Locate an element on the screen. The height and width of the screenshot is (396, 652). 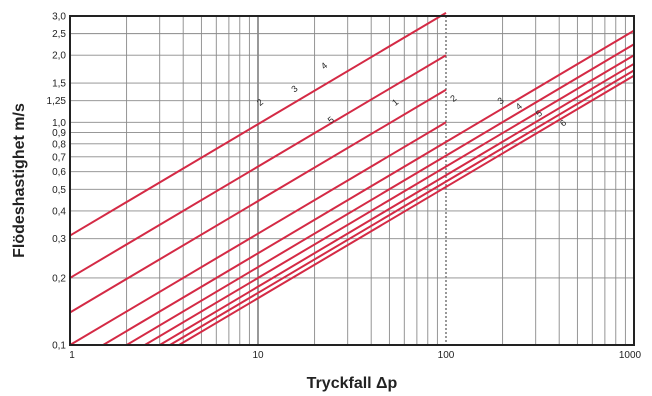
y-tick-label: 1,25 is located at coordinates (57, 101).